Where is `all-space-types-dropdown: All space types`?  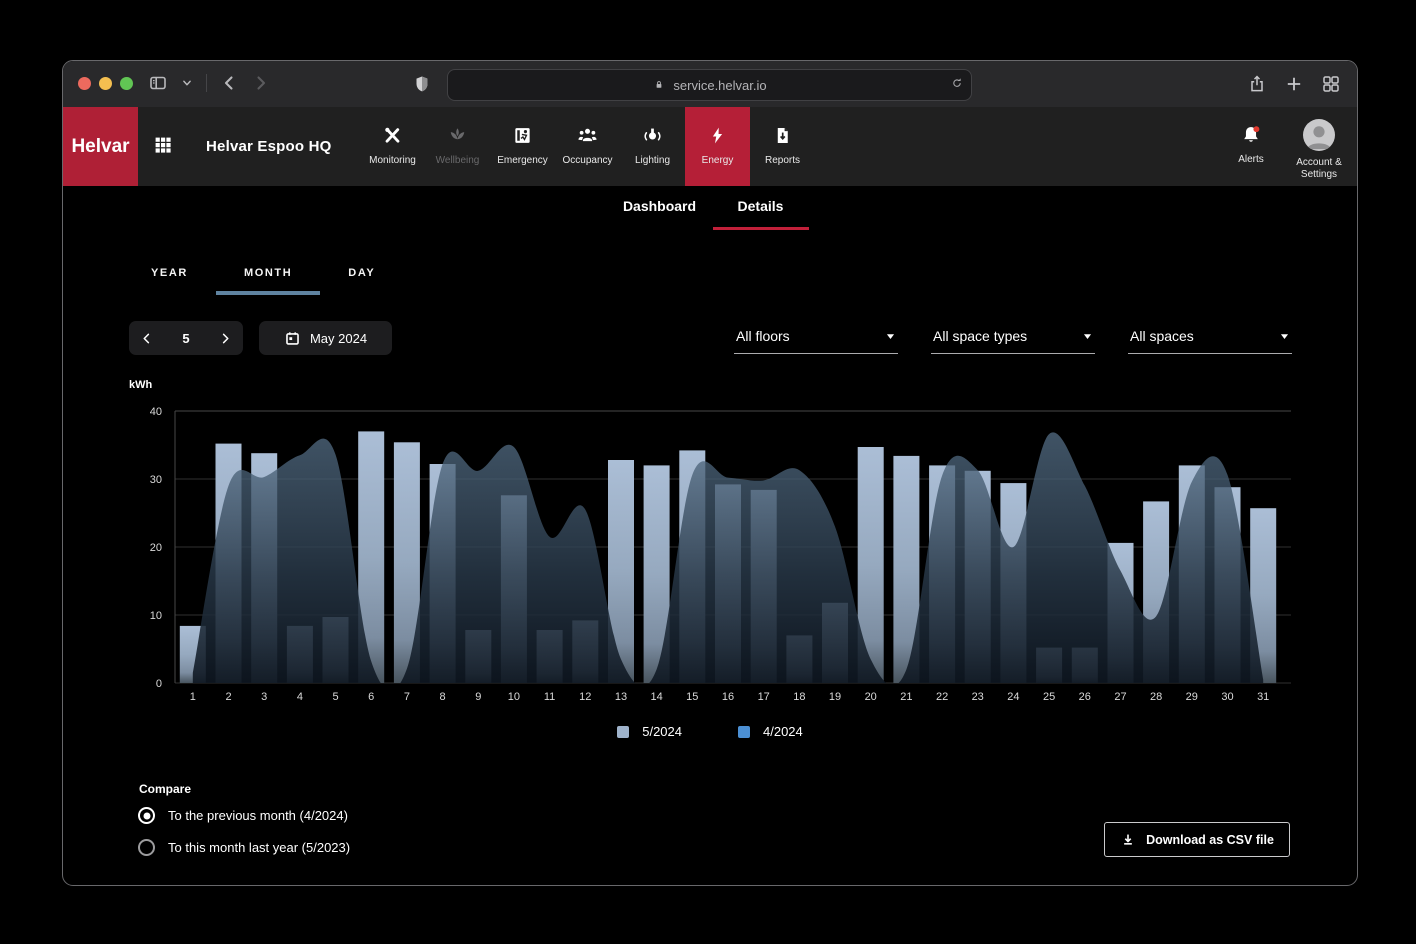 all-space-types-dropdown: All space types is located at coordinates (1013, 339).